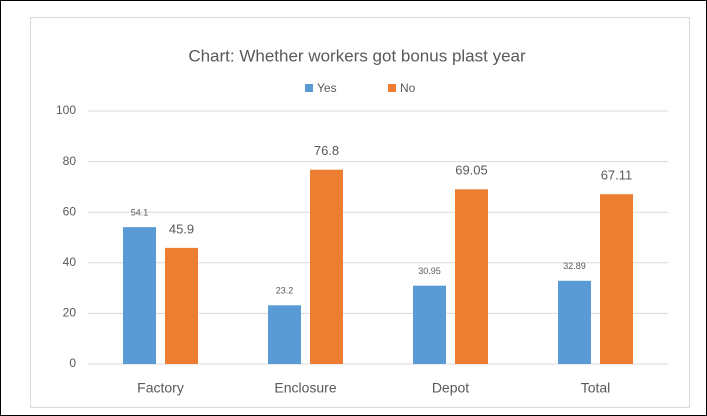 Image resolution: width=707 pixels, height=416 pixels. Describe the element at coordinates (429, 271) in the screenshot. I see `data-label: 30.95` at that location.